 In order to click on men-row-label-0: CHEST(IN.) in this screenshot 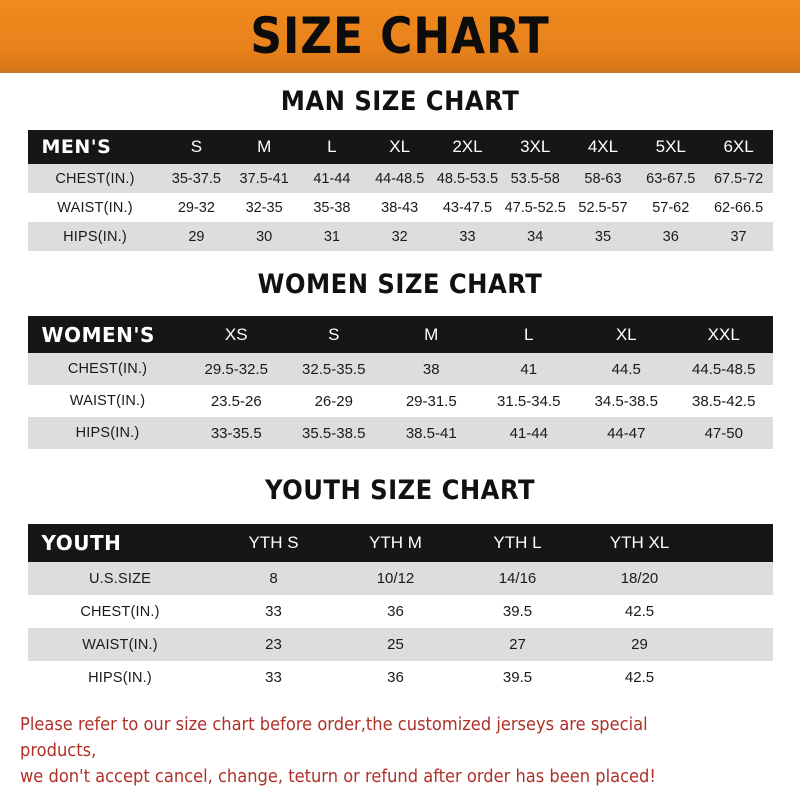, I will do `click(95, 178)`.